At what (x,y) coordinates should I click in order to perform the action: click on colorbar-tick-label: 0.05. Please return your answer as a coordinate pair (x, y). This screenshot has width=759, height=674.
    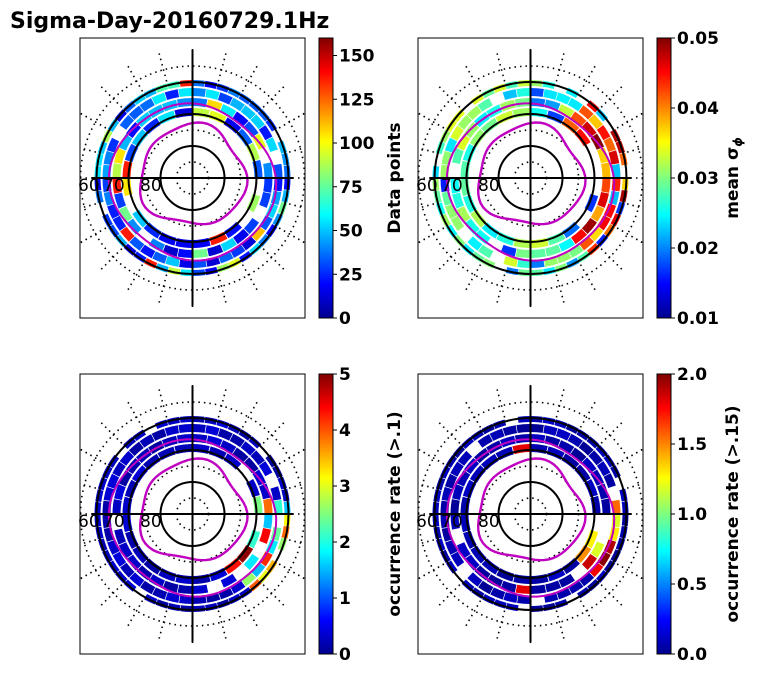
    Looking at the image, I should click on (698, 39).